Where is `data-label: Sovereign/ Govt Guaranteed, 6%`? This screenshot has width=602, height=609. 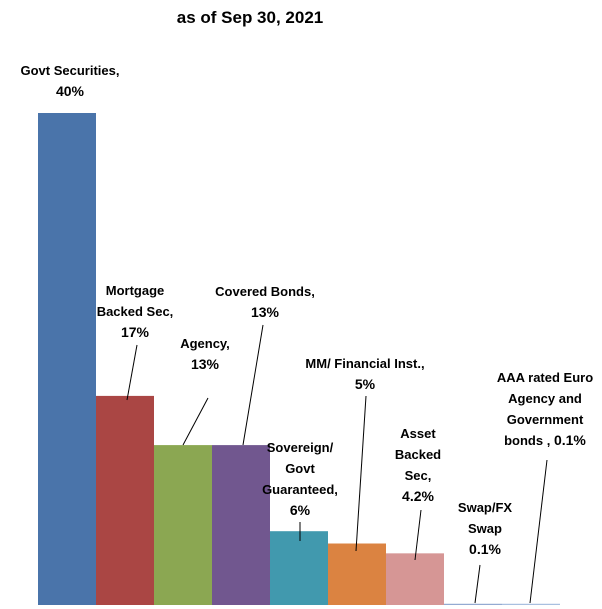
data-label: Sovereign/ Govt Guaranteed, 6% is located at coordinates (300, 479).